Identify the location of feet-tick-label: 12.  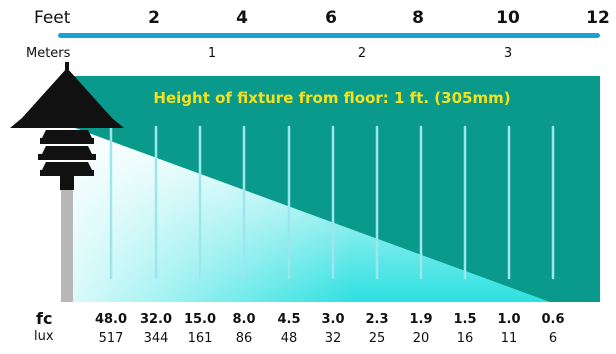
(598, 18).